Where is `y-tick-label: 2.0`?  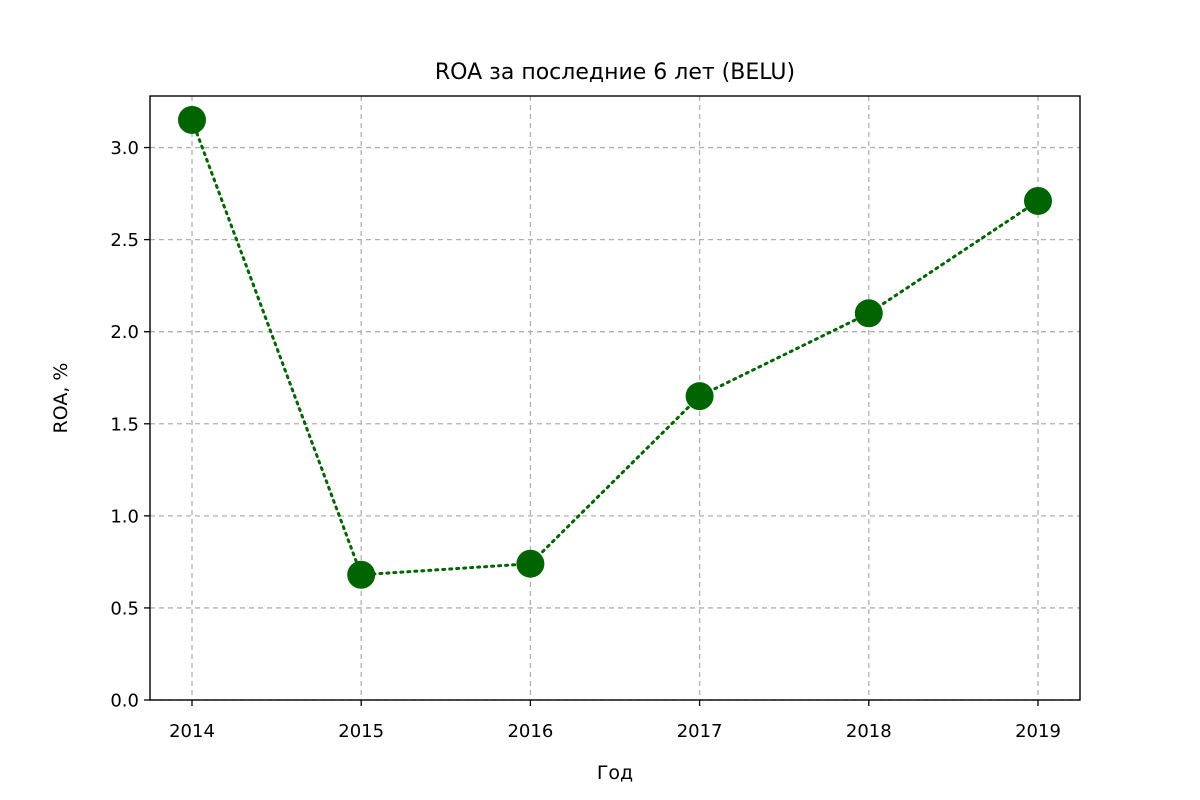 y-tick-label: 2.0 is located at coordinates (124, 332).